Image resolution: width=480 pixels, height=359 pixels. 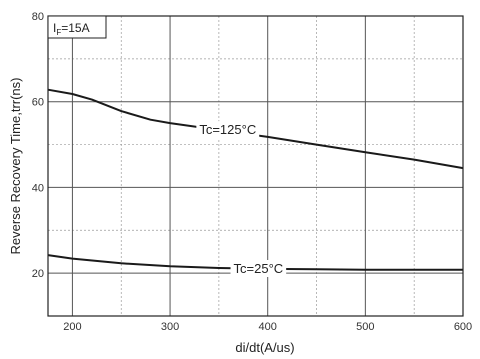 What do you see at coordinates (241, 199) in the screenshot?
I see `series-labels: Tc=125°C Tc=25°C` at bounding box center [241, 199].